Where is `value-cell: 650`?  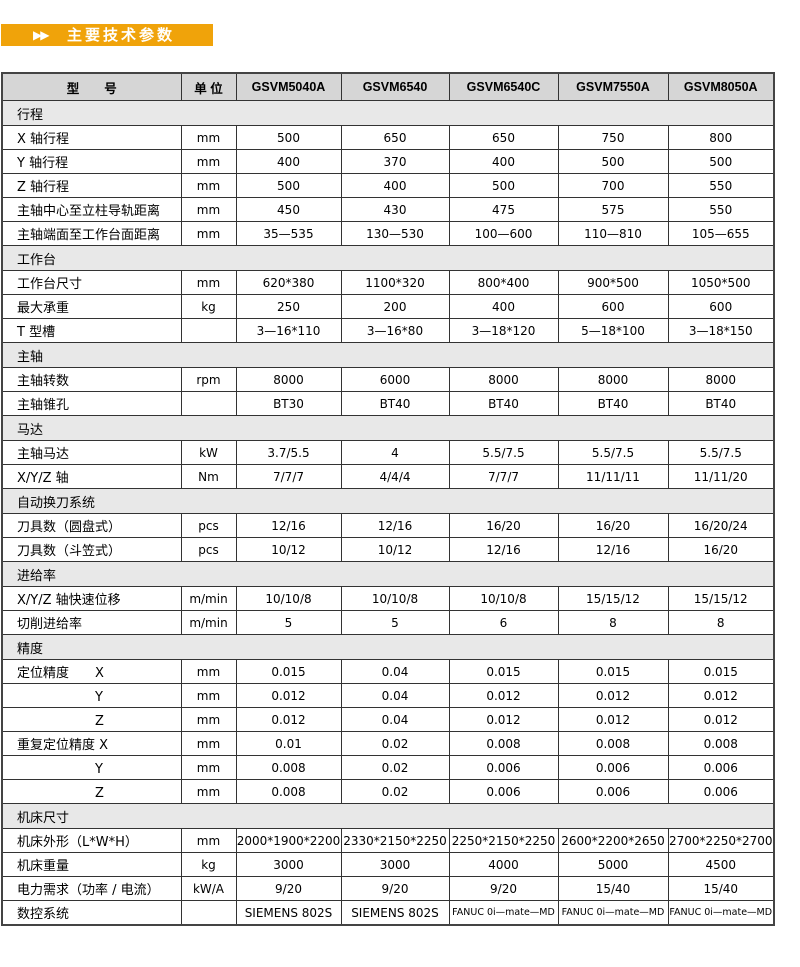 value-cell: 650 is located at coordinates (395, 137).